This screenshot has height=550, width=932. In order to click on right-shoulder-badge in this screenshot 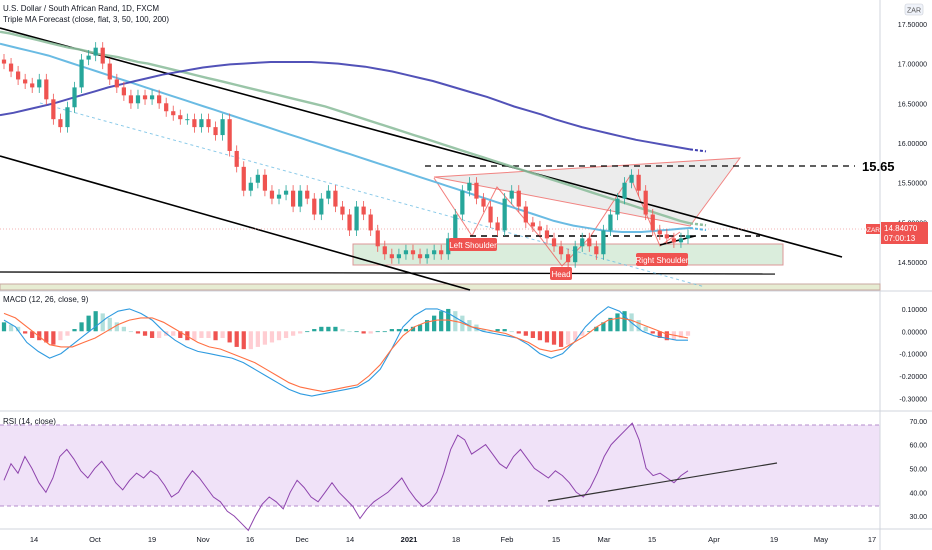, I will do `click(662, 259)`.